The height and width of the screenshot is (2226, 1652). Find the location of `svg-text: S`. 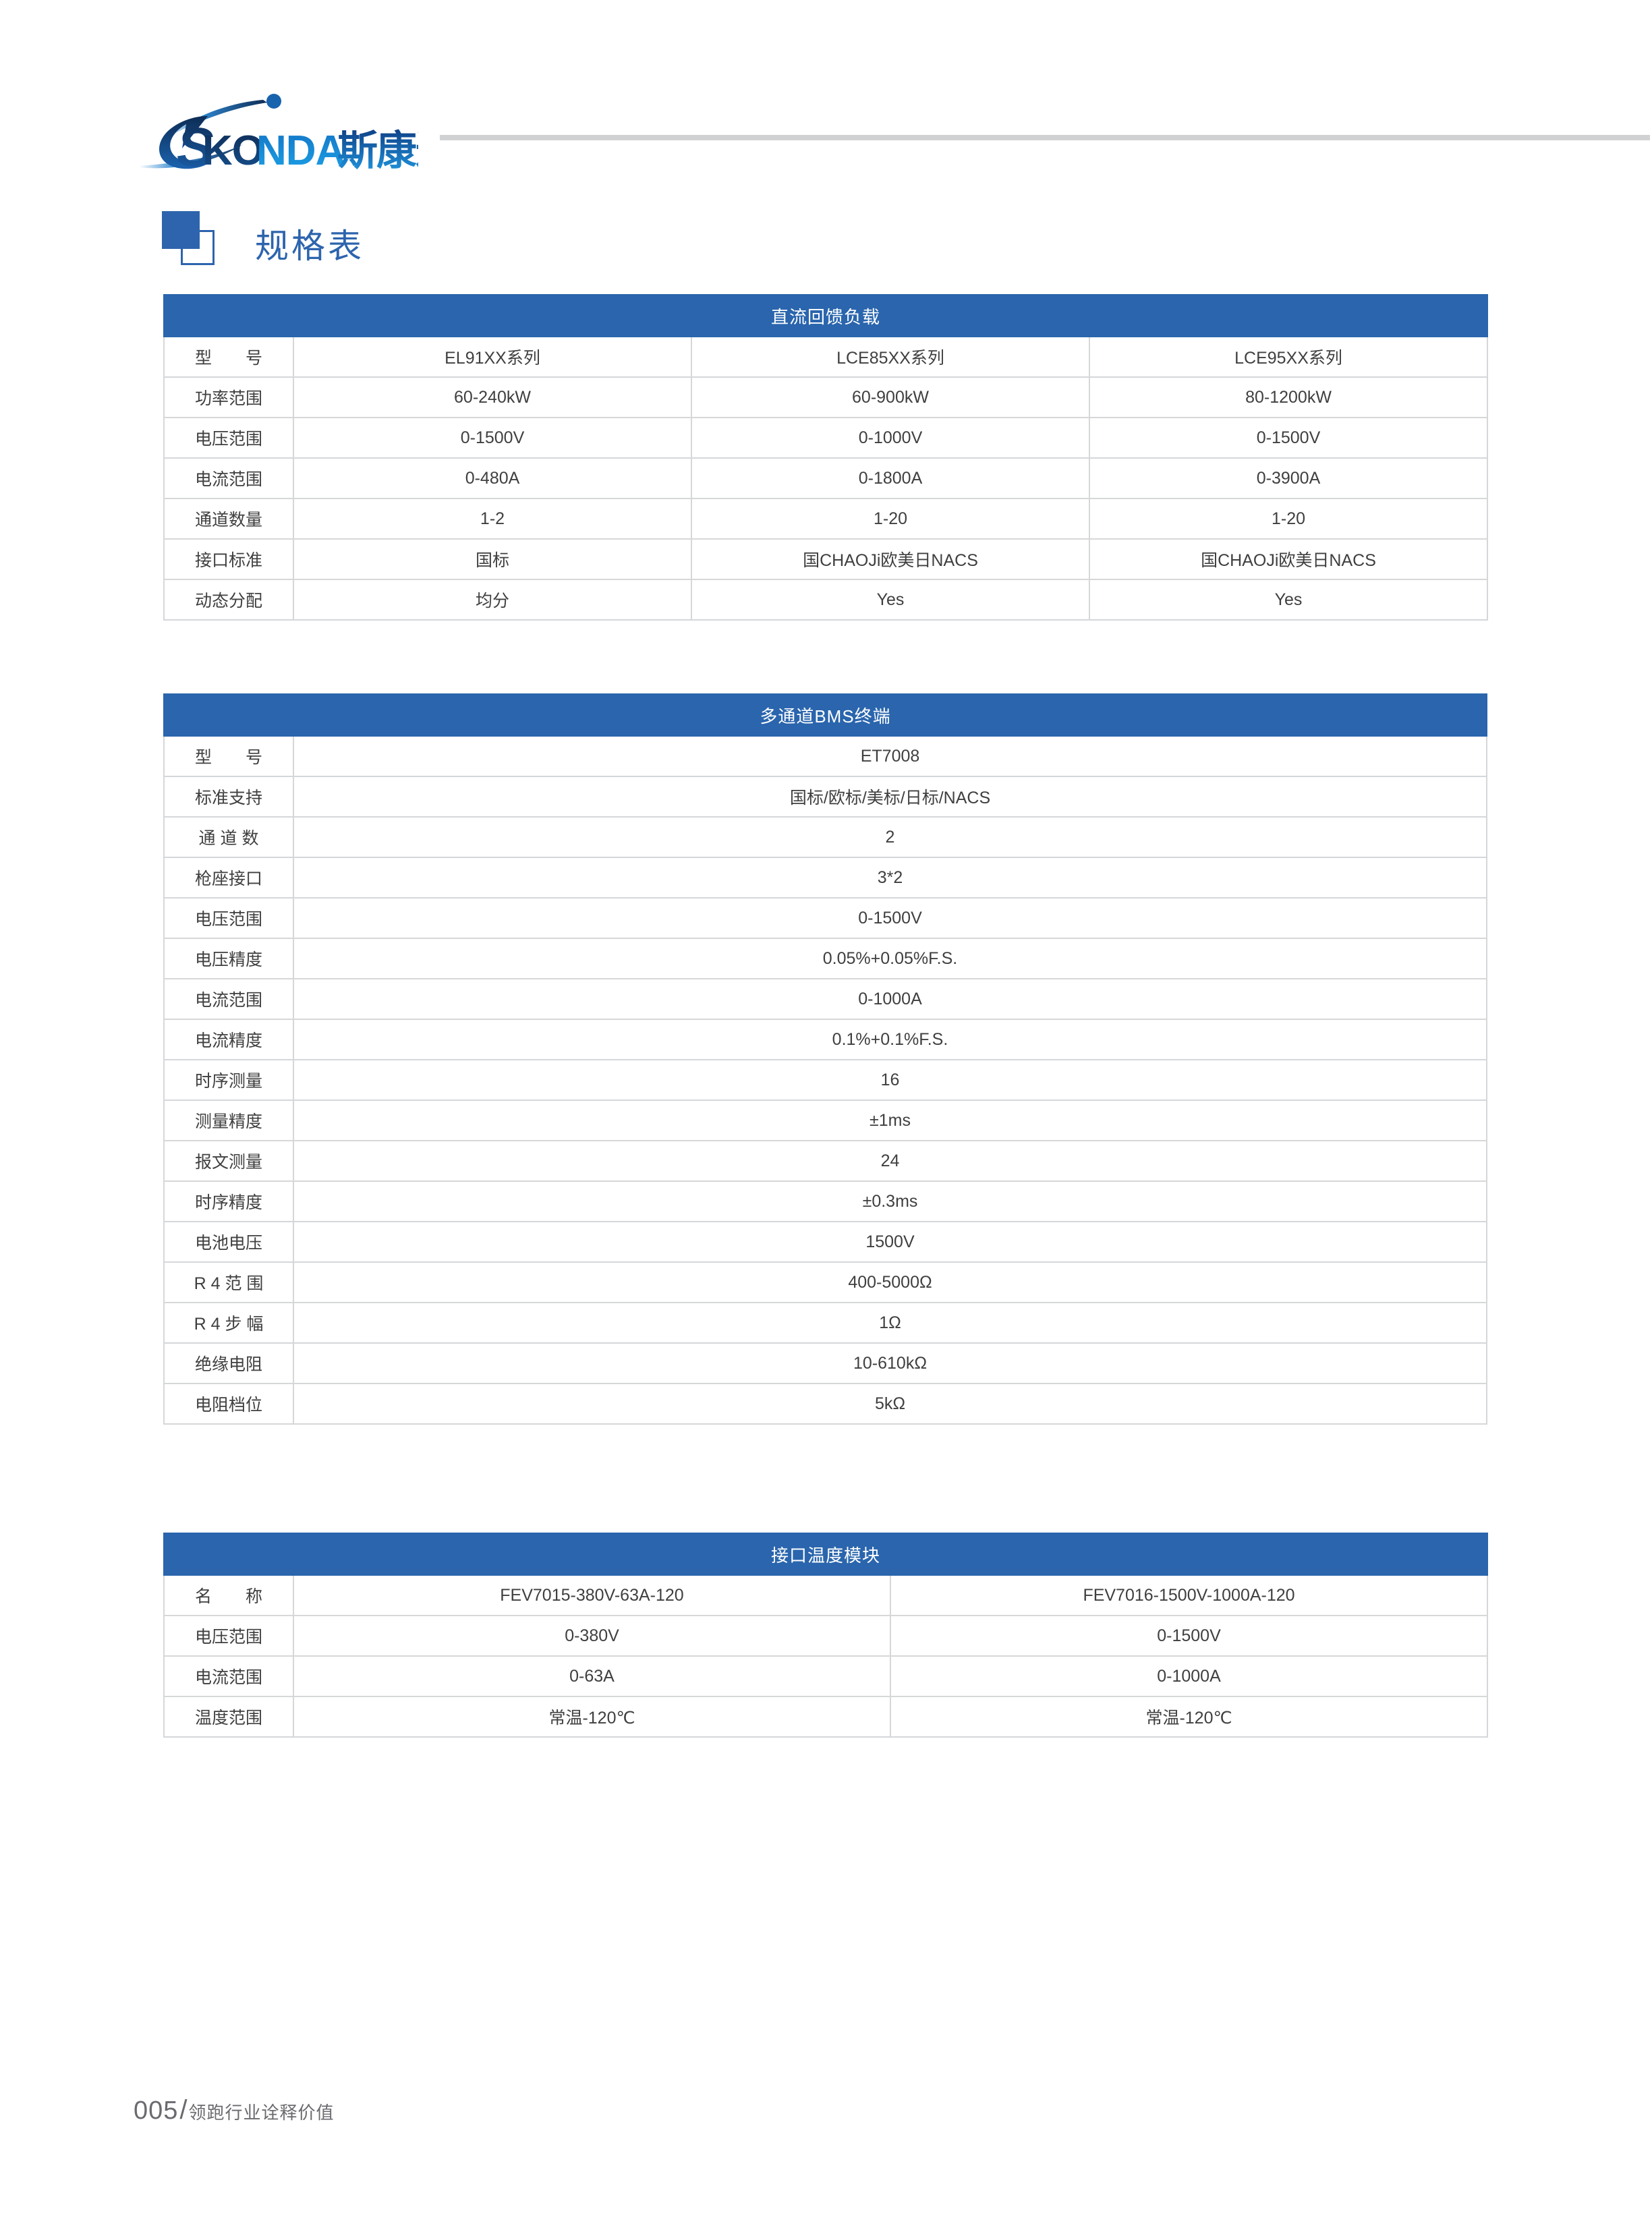

svg-text: S is located at coordinates (195, 147).